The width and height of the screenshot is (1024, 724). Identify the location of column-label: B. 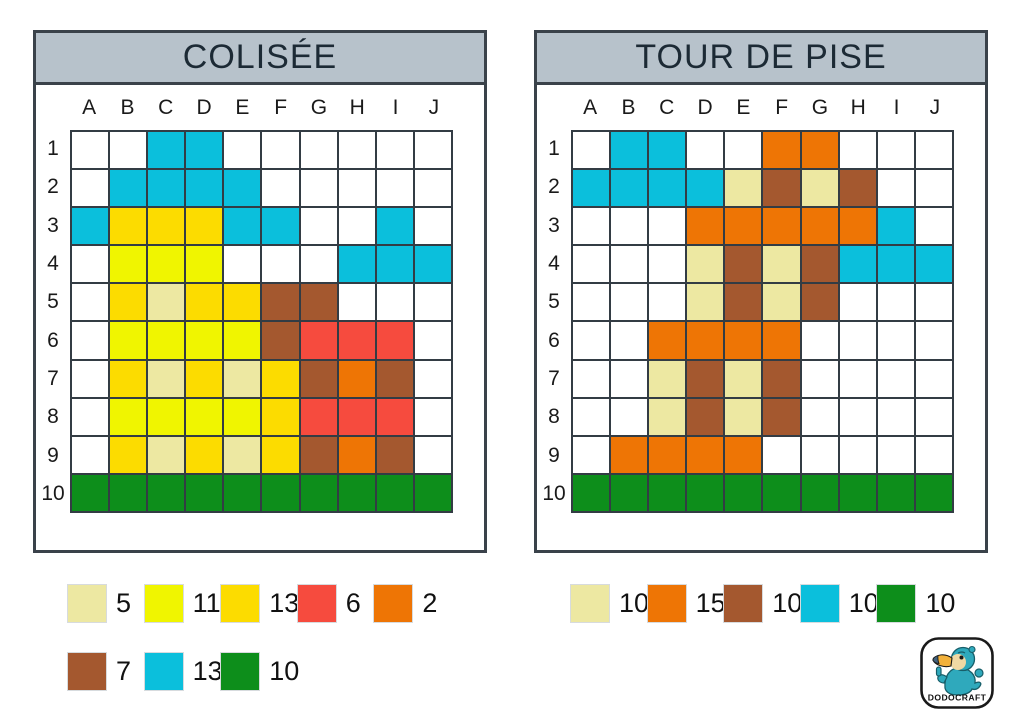
(628, 107).